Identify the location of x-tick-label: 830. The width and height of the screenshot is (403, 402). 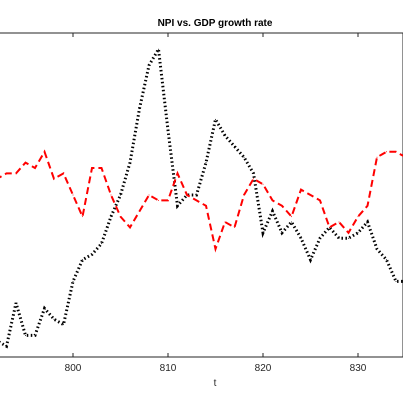
(358, 368).